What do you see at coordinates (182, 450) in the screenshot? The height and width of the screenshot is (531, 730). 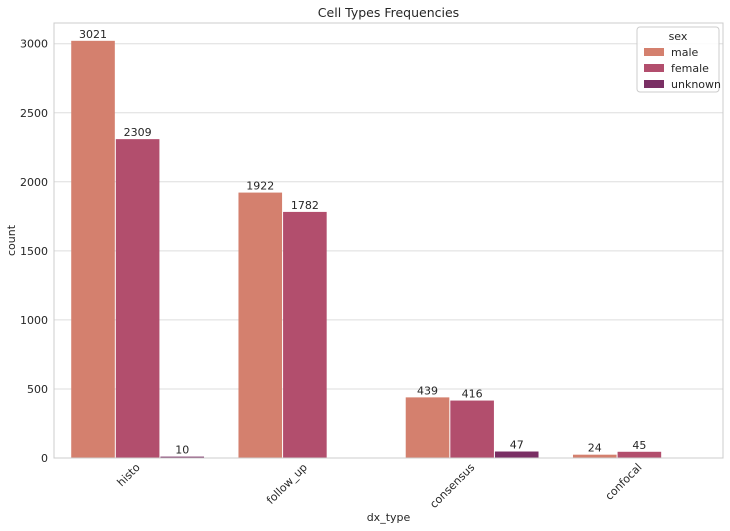 I see `bar-value-label: 10` at bounding box center [182, 450].